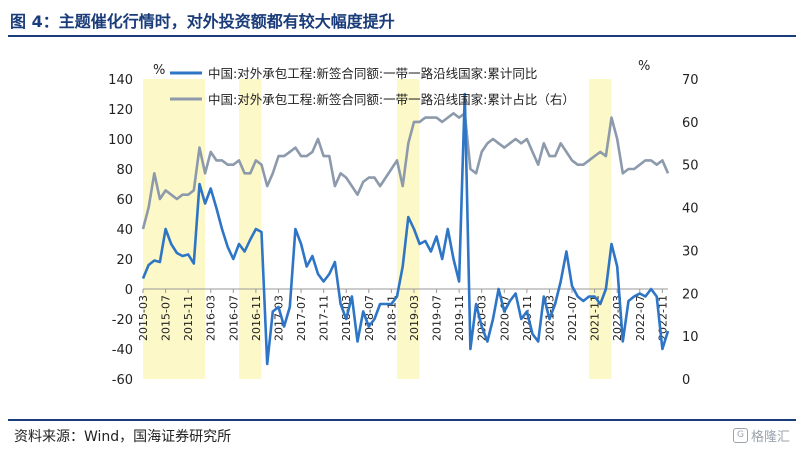  I want to click on right-tick-label: 60, so click(690, 123).